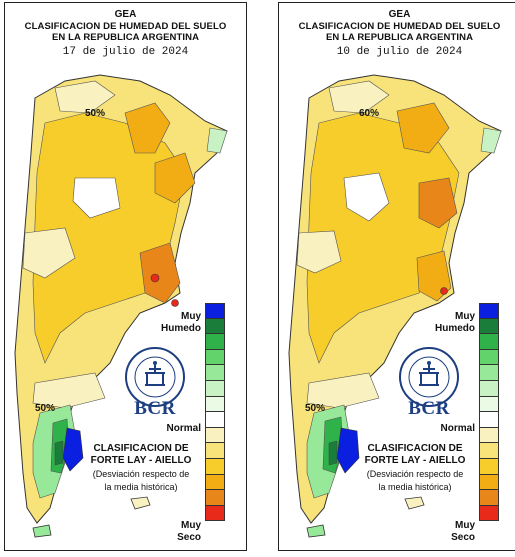 This screenshot has height=557, width=515. Describe the element at coordinates (399, 52) in the screenshot. I see `map-date: 10 de julio de 2024` at that location.